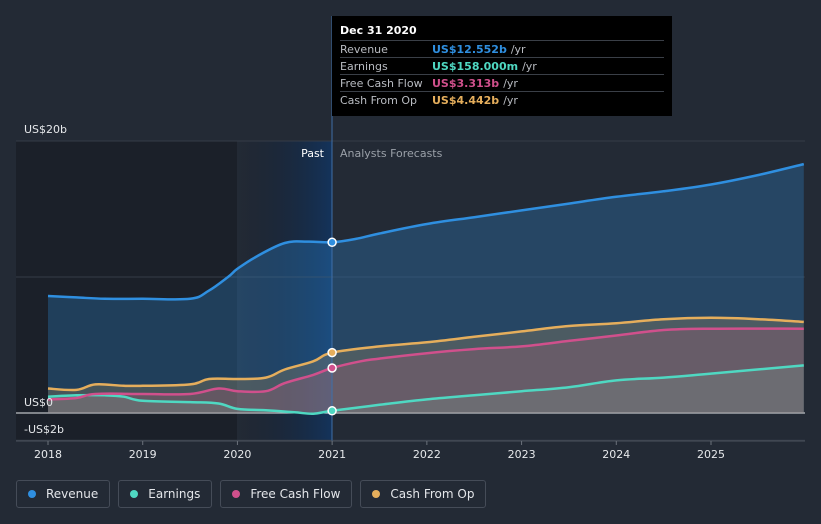 This screenshot has width=821, height=524. What do you see at coordinates (332, 454) in the screenshot?
I see `x-tick-label: 2021` at bounding box center [332, 454].